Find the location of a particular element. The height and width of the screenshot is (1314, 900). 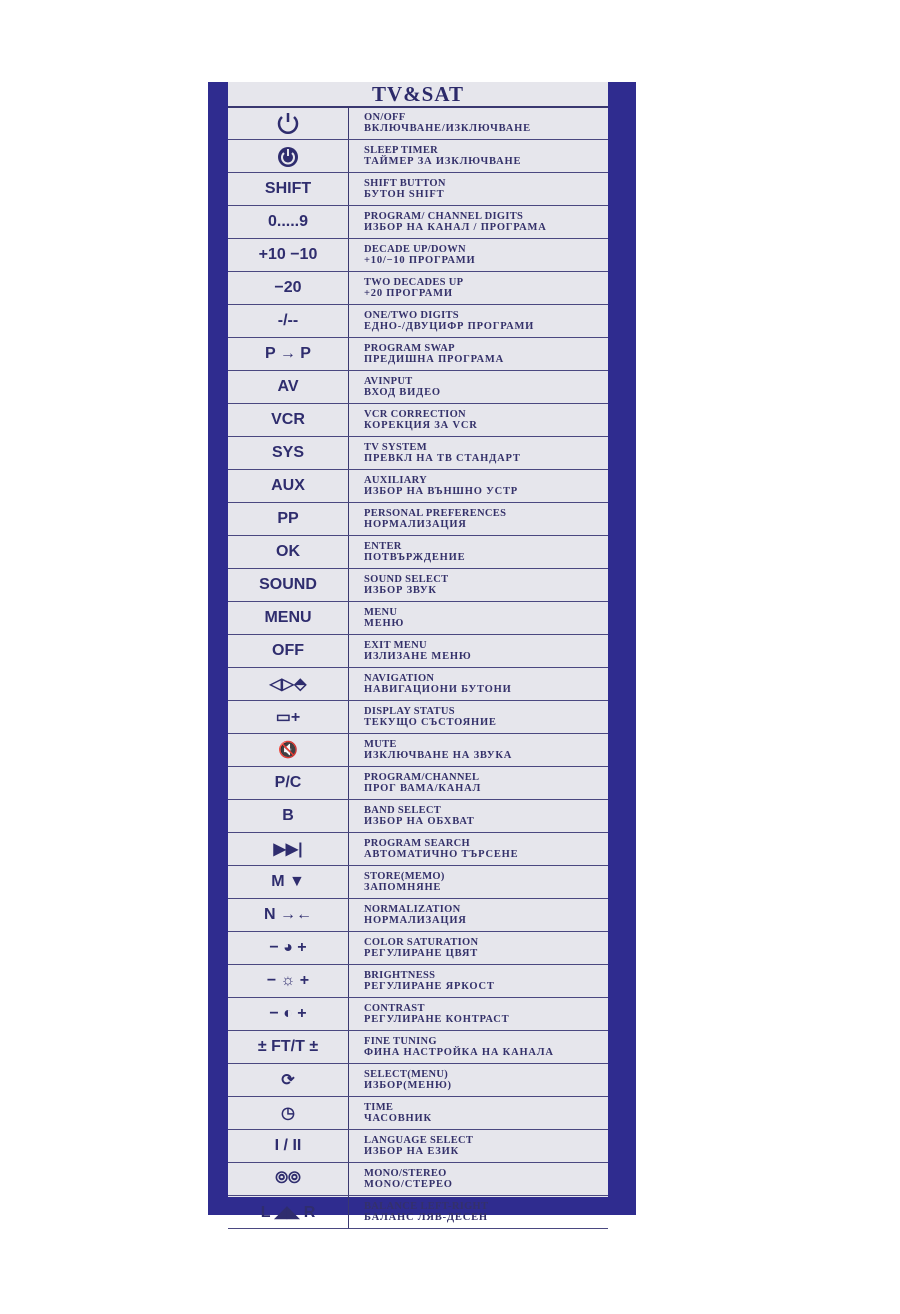

key-description: MUTE ИЗКЛЮЧВАНЕ НА ЗВУКА is located at coordinates (478, 750).